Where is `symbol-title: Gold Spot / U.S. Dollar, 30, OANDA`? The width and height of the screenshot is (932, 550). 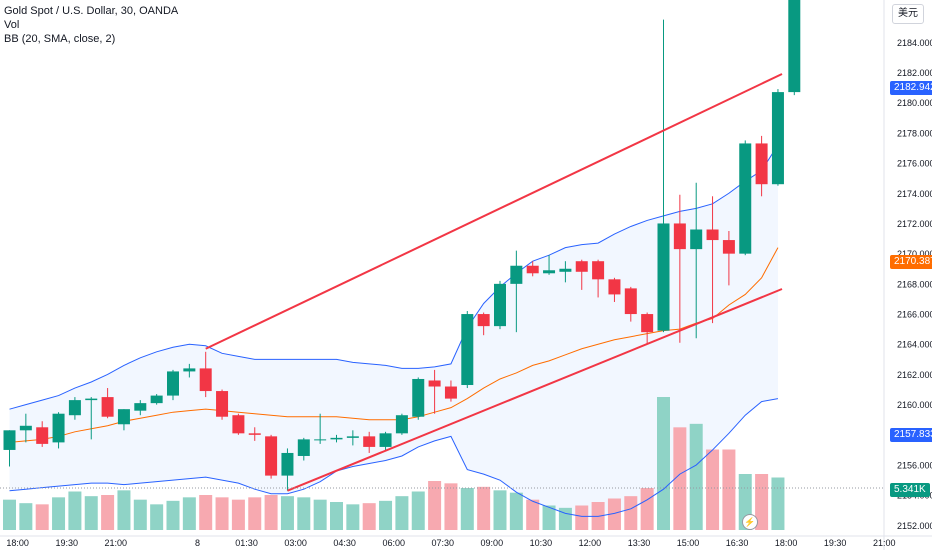
symbol-title: Gold Spot / U.S. Dollar, 30, OANDA is located at coordinates (91, 11).